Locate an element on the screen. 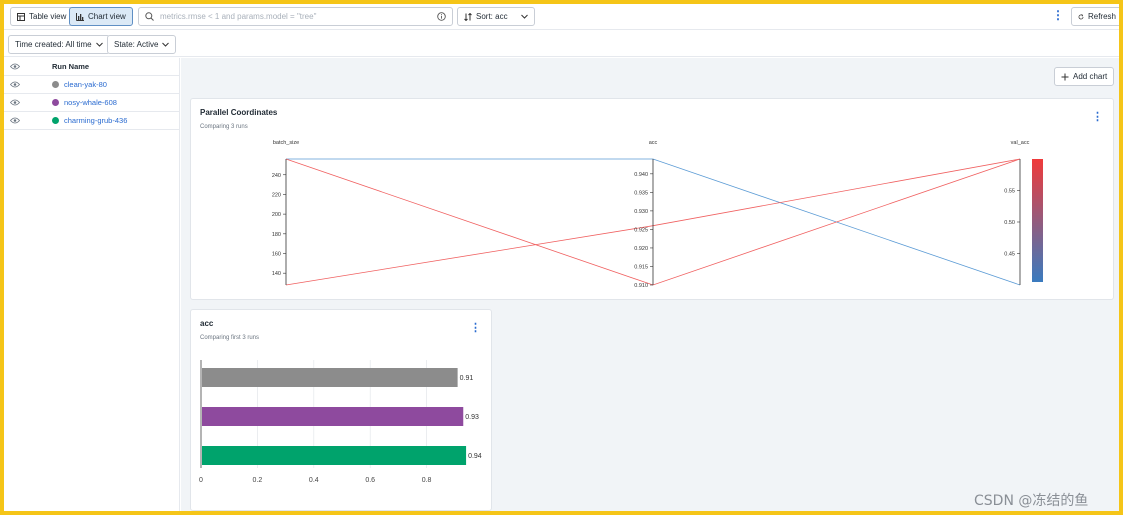 The width and height of the screenshot is (1123, 515). card-subtitle: Comparing 3 runs is located at coordinates (224, 127).